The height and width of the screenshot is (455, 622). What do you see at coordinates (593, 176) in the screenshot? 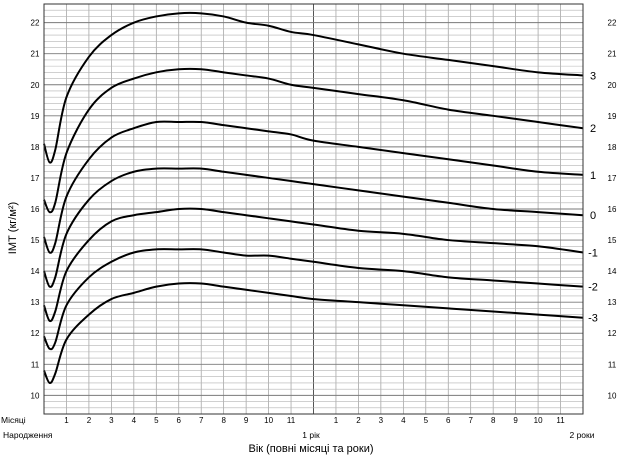
I see `series-label: 1` at bounding box center [593, 176].